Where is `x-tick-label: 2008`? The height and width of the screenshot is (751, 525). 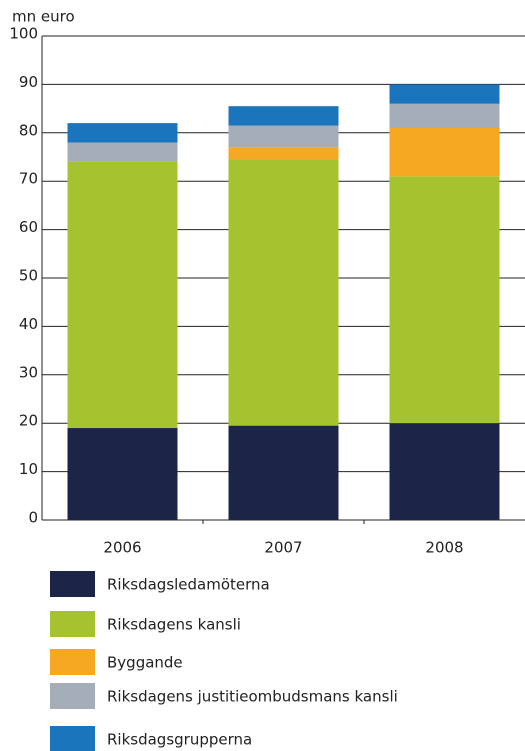
x-tick-label: 2008 is located at coordinates (444, 548).